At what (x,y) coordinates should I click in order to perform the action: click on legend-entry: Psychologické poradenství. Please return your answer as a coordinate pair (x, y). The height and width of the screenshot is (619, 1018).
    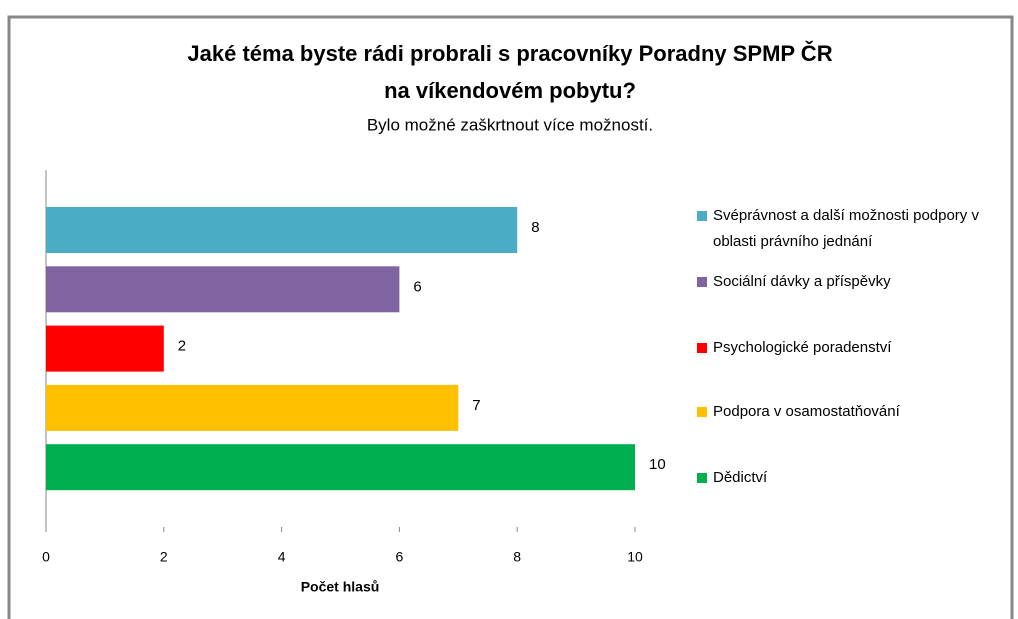
    Looking at the image, I should click on (856, 348).